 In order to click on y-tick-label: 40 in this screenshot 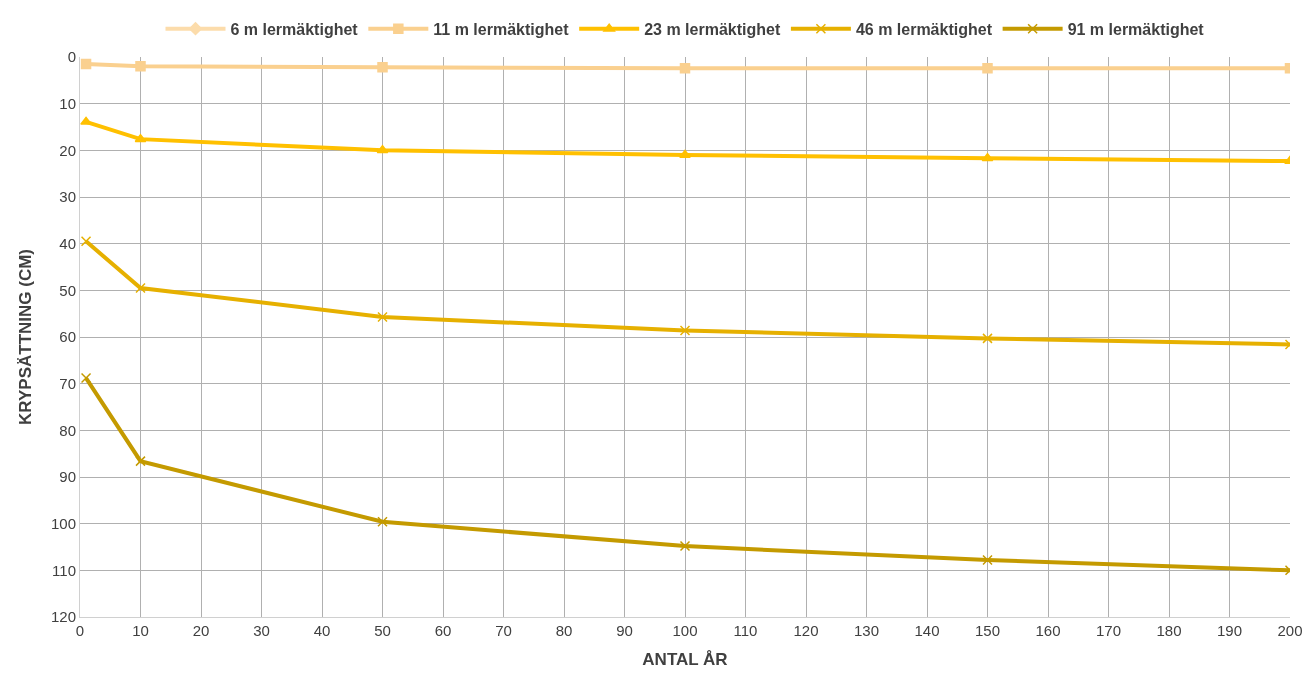, I will do `click(67, 243)`.